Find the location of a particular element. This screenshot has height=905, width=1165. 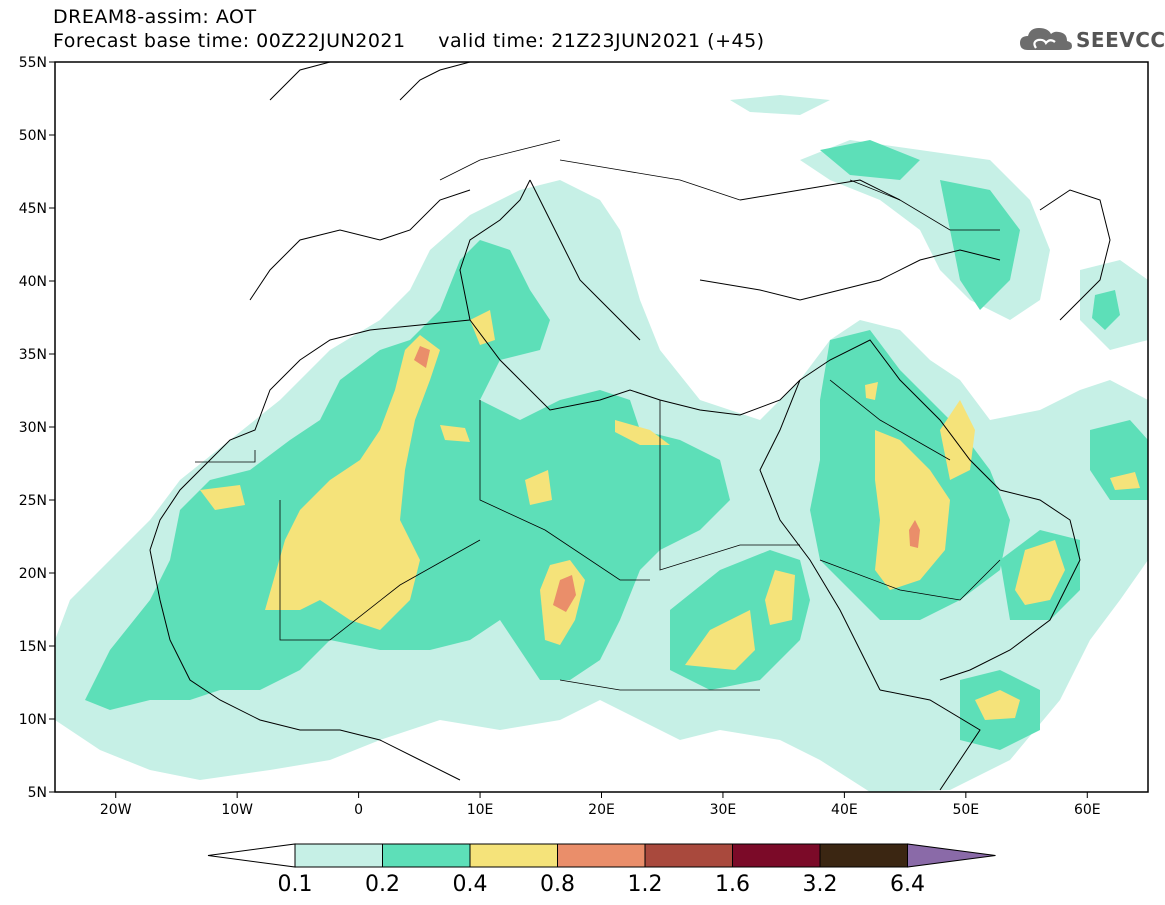

y-tick-label: 50N is located at coordinates (33, 136).